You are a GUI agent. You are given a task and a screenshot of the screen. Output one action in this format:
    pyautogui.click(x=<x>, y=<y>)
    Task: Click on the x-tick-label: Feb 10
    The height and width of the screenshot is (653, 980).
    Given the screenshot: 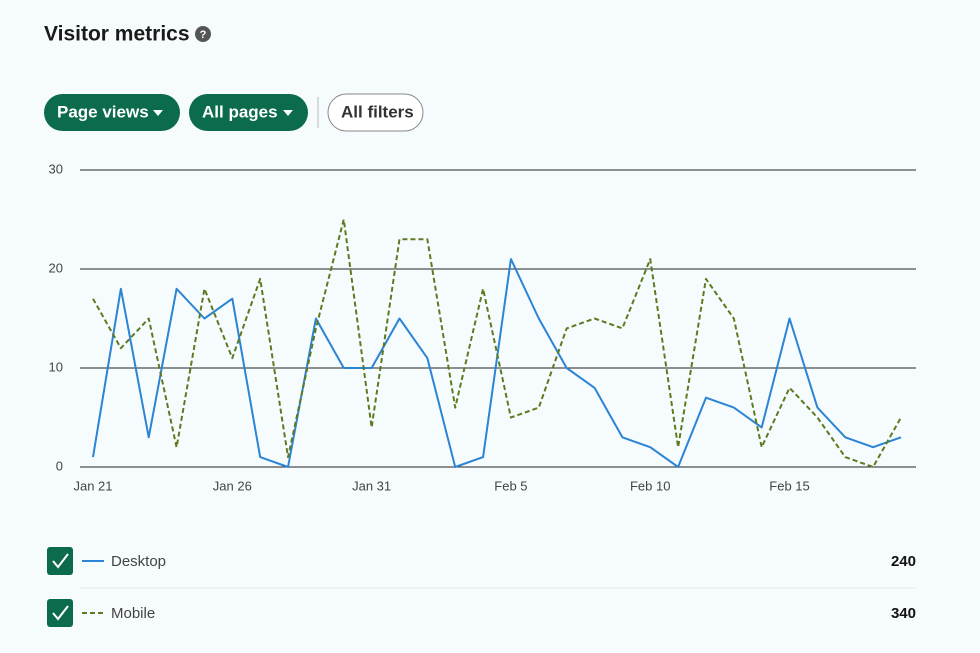 What is the action you would take?
    pyautogui.click(x=650, y=485)
    